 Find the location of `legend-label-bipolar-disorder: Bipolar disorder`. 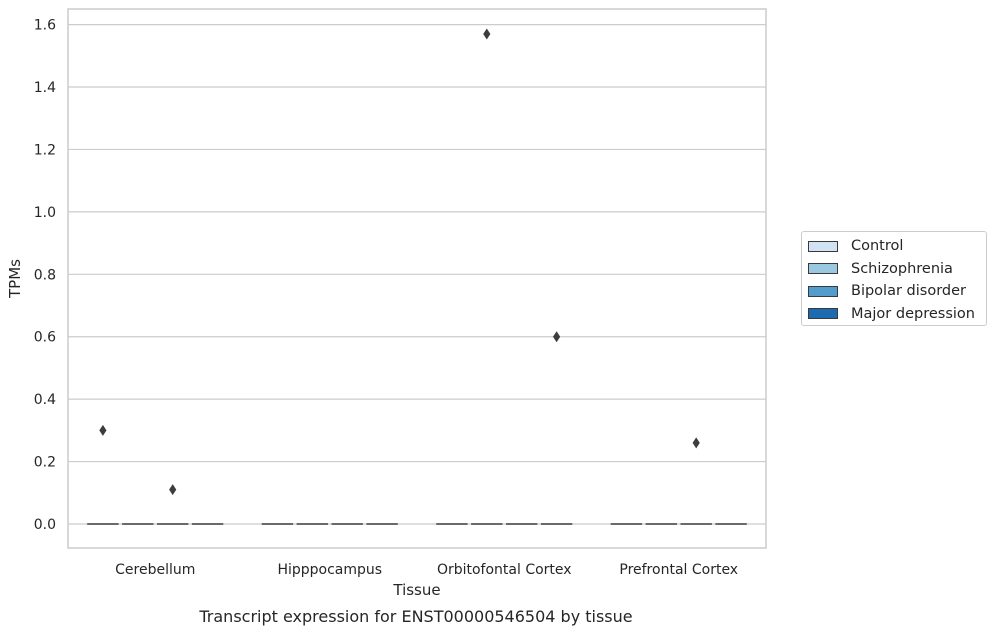

legend-label-bipolar-disorder: Bipolar disorder is located at coordinates (908, 291).